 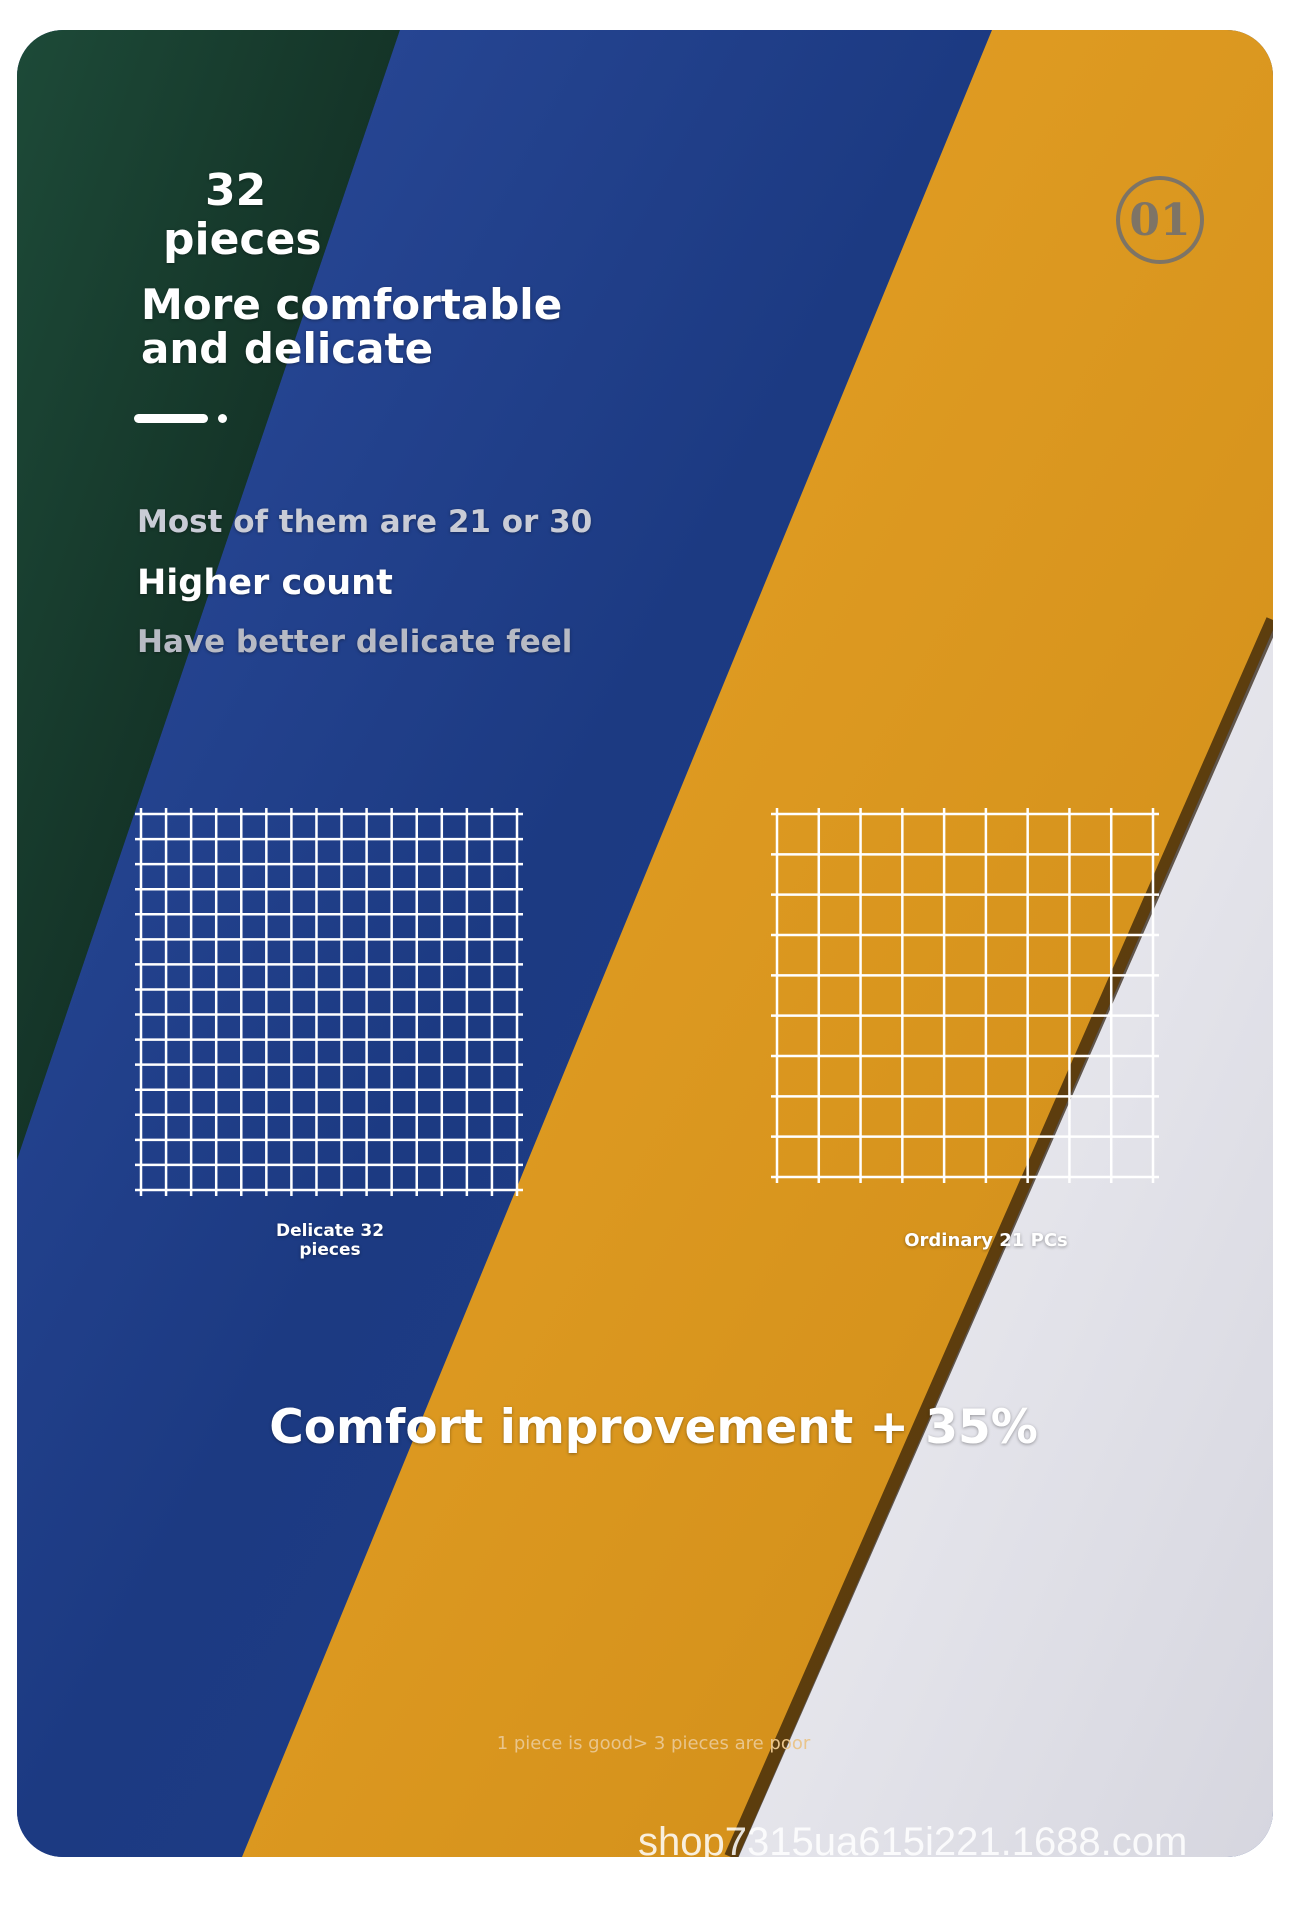 I want to click on divider-dot, so click(x=222, y=418).